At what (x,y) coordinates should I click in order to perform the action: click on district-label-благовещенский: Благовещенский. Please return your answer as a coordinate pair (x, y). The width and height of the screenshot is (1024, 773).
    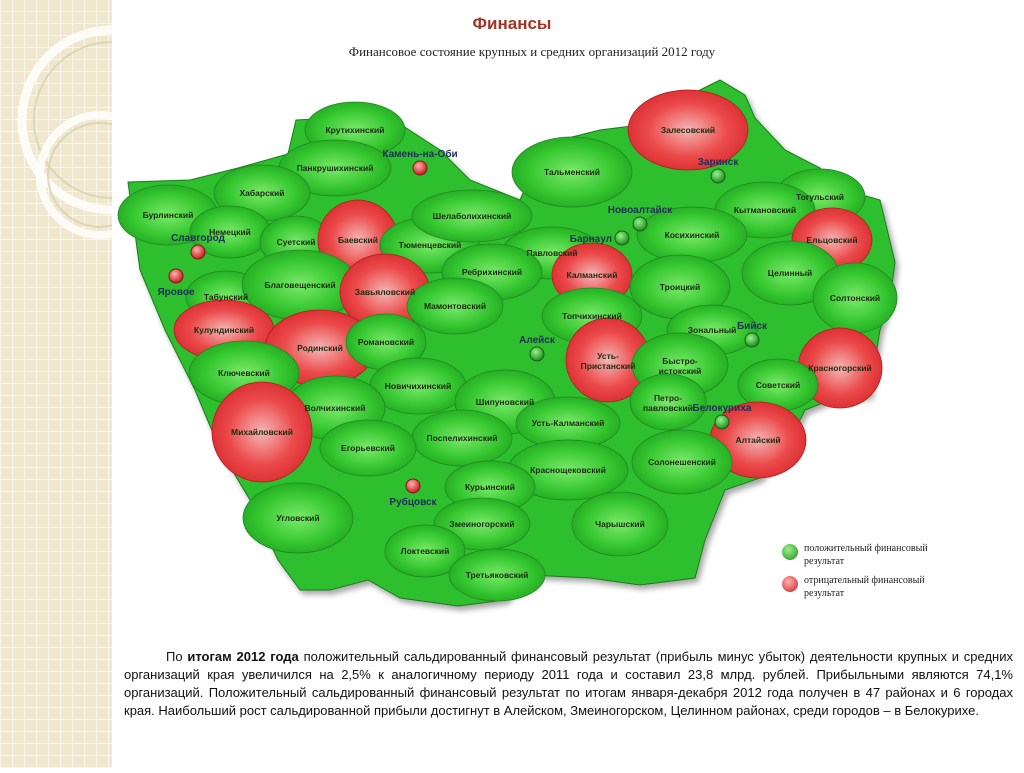
    Looking at the image, I should click on (299, 285).